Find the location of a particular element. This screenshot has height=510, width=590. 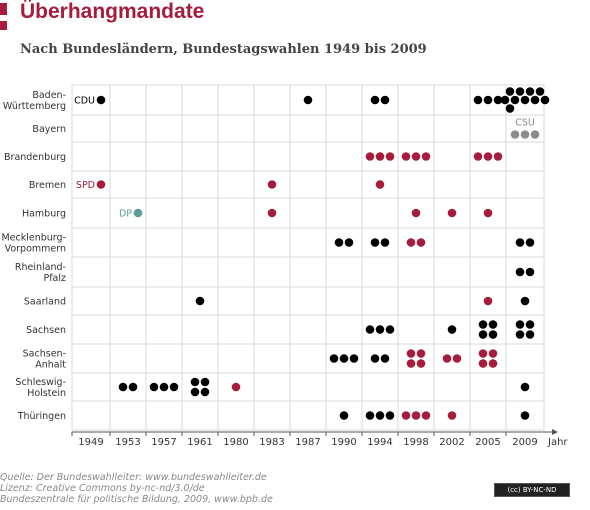

party-label: SPD is located at coordinates (85, 185).